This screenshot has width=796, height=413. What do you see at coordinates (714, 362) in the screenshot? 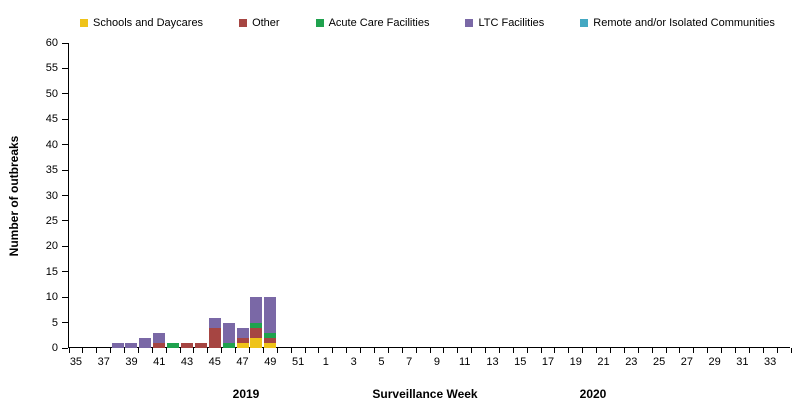
I see `x-axis-tick-label-week-29: 29` at bounding box center [714, 362].